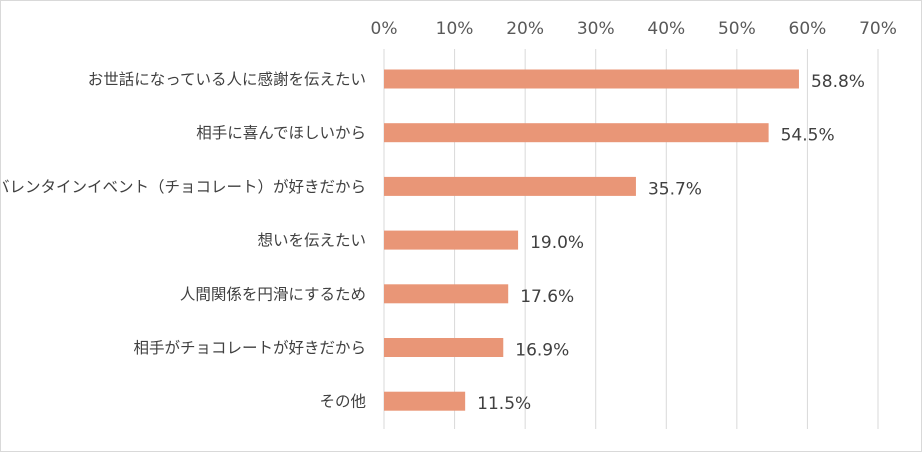  What do you see at coordinates (808, 136) in the screenshot?
I see `data-label: 54.5%` at bounding box center [808, 136].